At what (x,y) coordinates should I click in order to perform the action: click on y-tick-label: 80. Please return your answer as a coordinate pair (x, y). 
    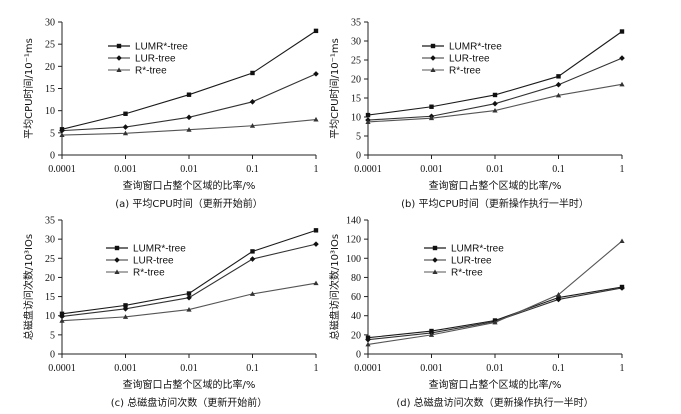
    Looking at the image, I should click on (356, 278).